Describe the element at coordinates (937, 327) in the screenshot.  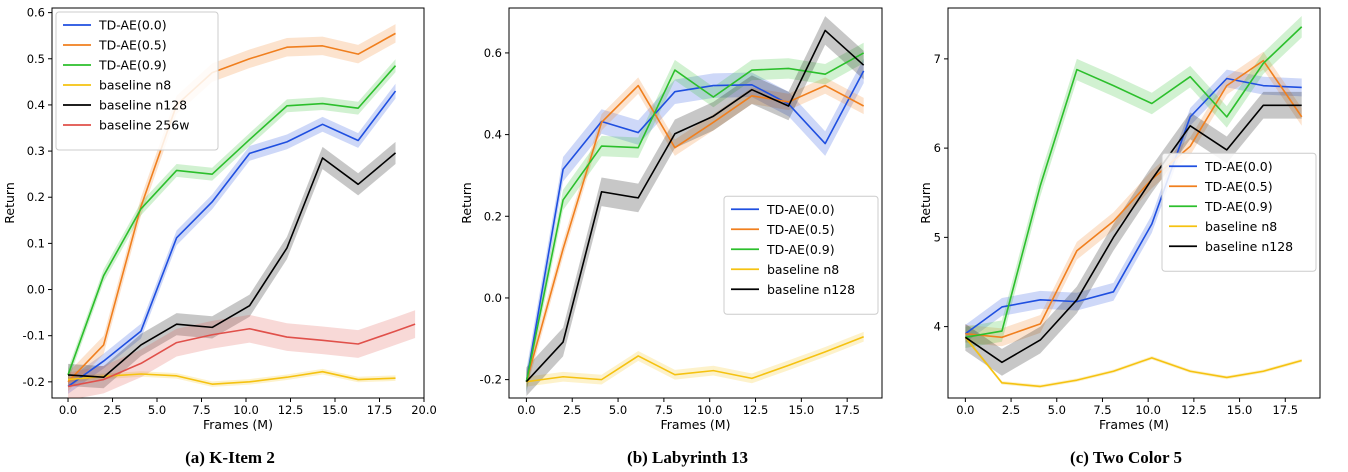
I see `y-tick-label: 4` at that location.